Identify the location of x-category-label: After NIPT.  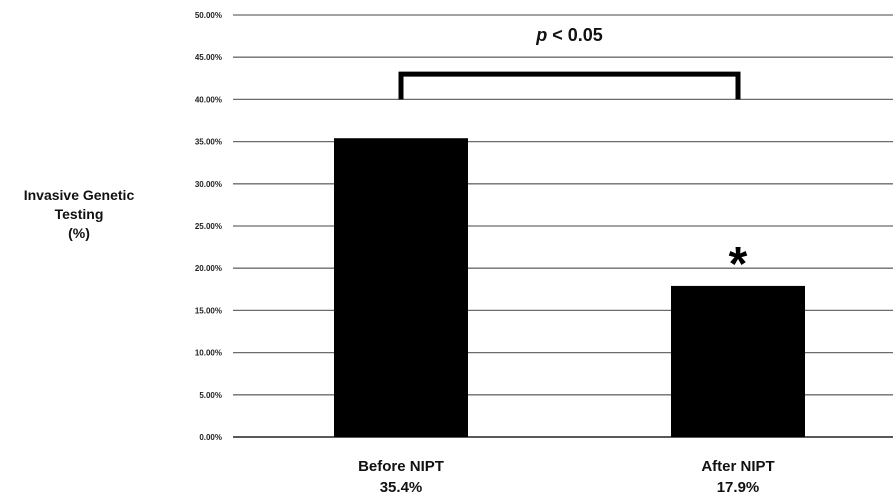
(737, 466).